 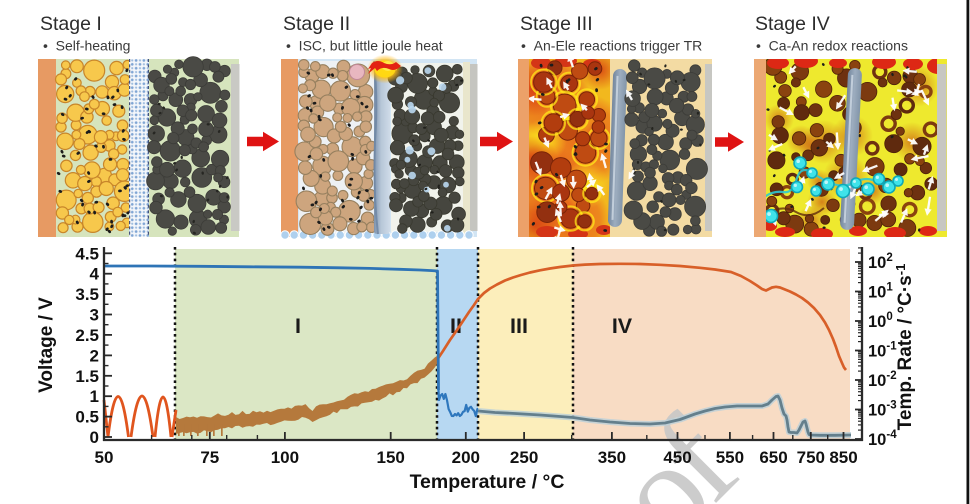 I want to click on svg-text: 4, so click(x=95, y=274).